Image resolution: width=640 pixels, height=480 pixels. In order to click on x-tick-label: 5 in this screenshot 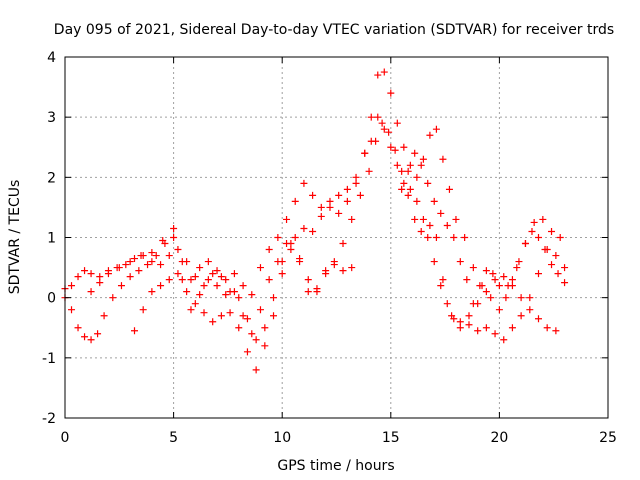, I will do `click(173, 438)`.